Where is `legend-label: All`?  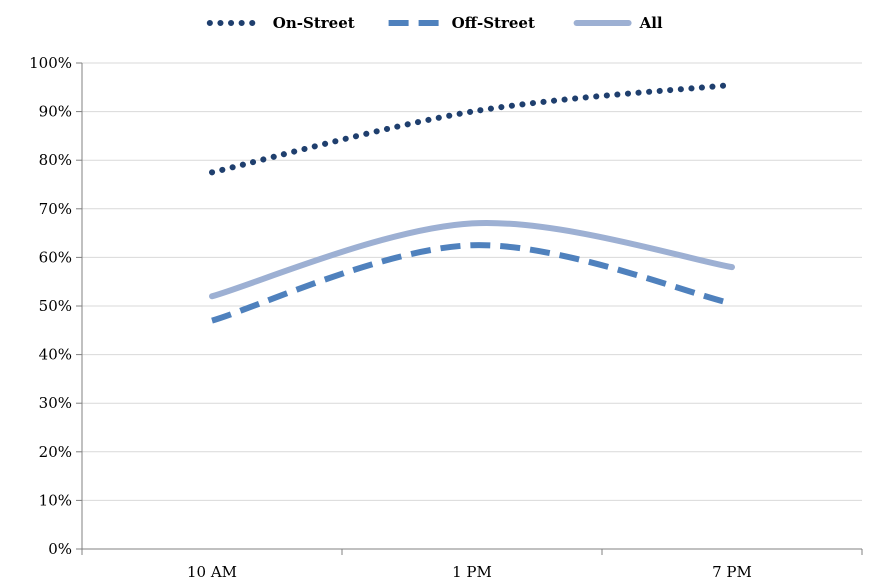 legend-label: All is located at coordinates (651, 23).